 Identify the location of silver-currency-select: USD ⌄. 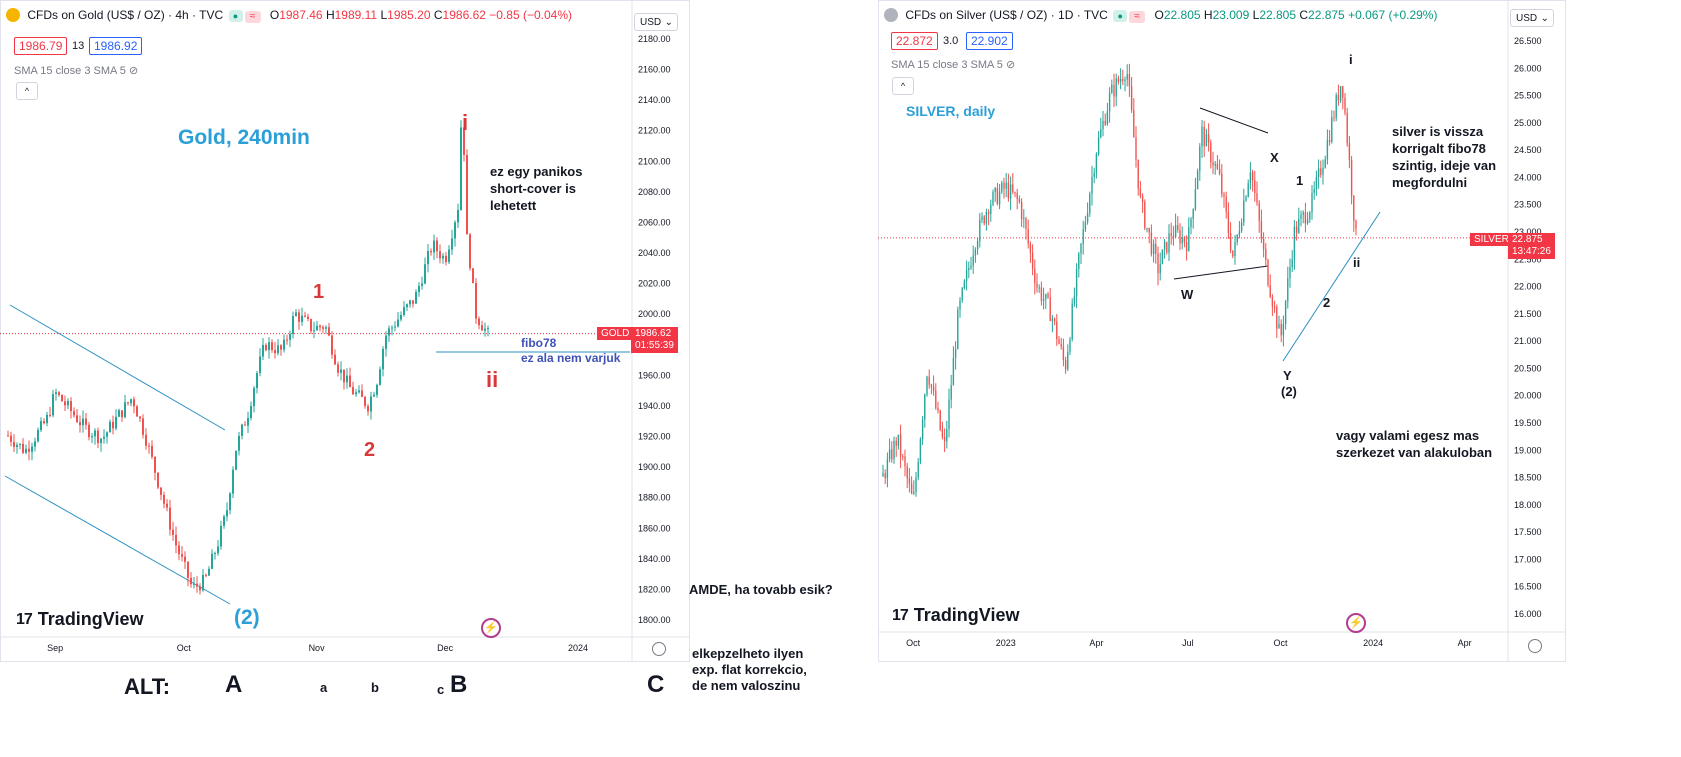
(1532, 18).